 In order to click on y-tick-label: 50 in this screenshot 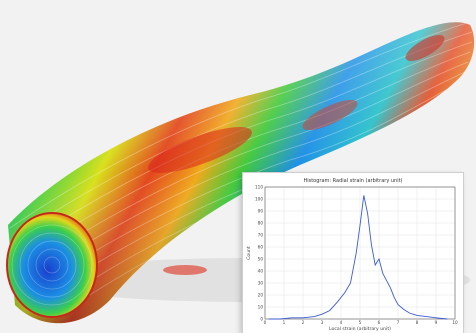, I will do `click(261, 259)`.